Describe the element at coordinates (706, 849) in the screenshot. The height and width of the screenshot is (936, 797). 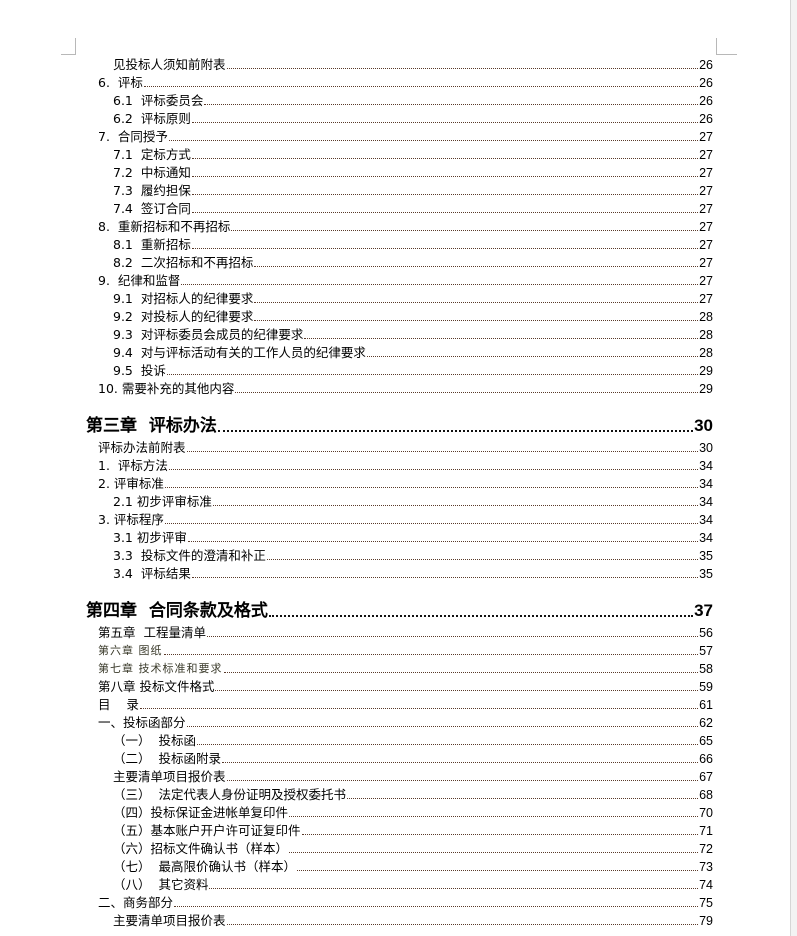
I see `toc-page-number: 72` at that location.